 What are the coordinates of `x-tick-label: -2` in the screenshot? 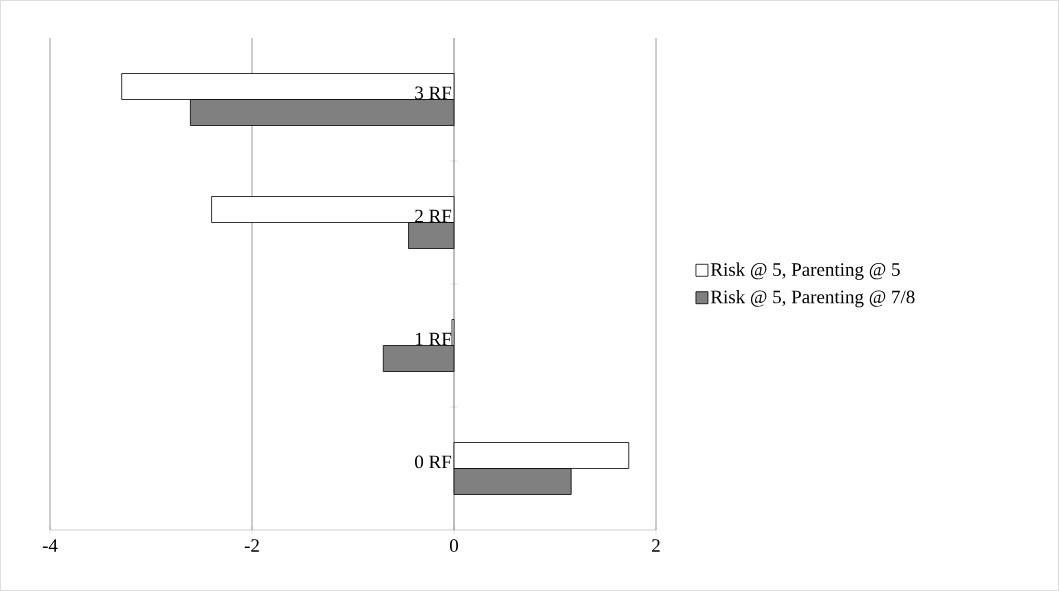 It's located at (251, 545).